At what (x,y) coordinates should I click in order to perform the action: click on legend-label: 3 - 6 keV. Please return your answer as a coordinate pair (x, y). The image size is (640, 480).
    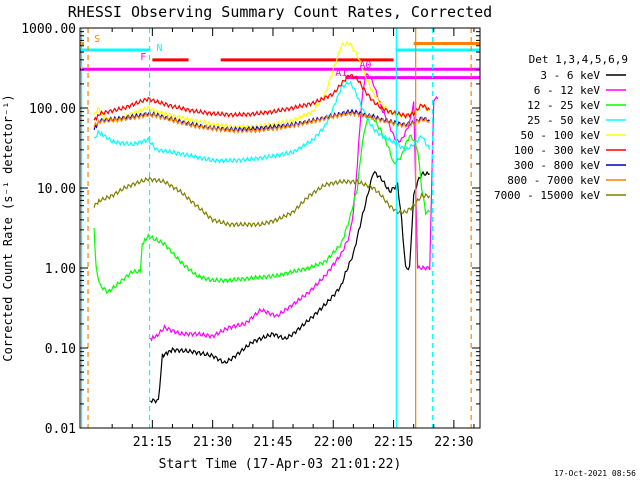
    Looking at the image, I should click on (570, 75).